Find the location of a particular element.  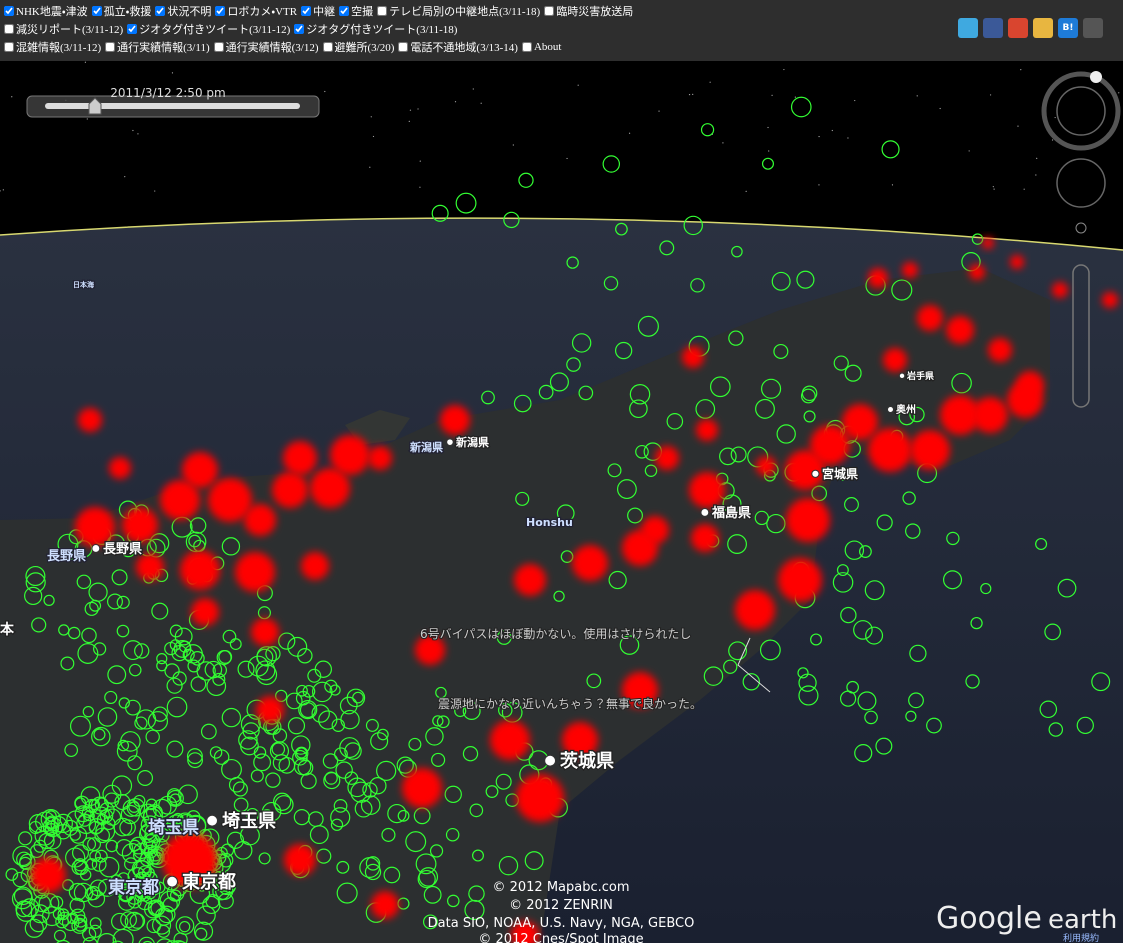

google-plus-icon is located at coordinates (1018, 28).